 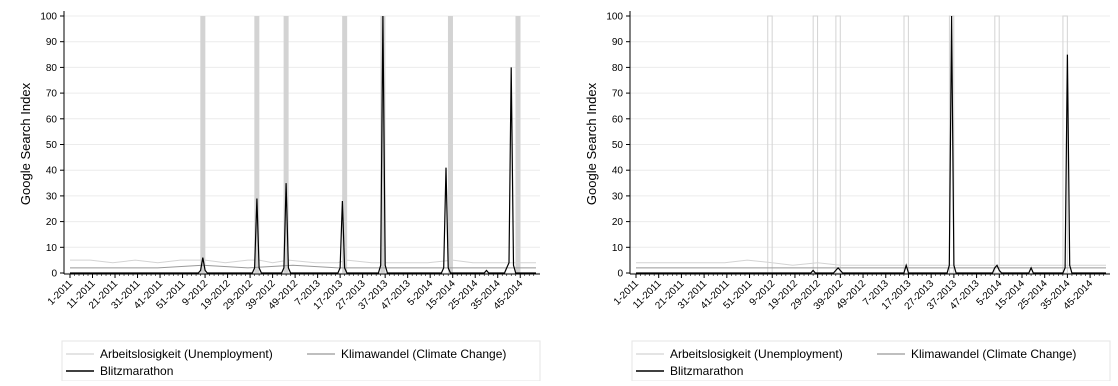 I want to click on series-line-climate, so click(x=303, y=266).